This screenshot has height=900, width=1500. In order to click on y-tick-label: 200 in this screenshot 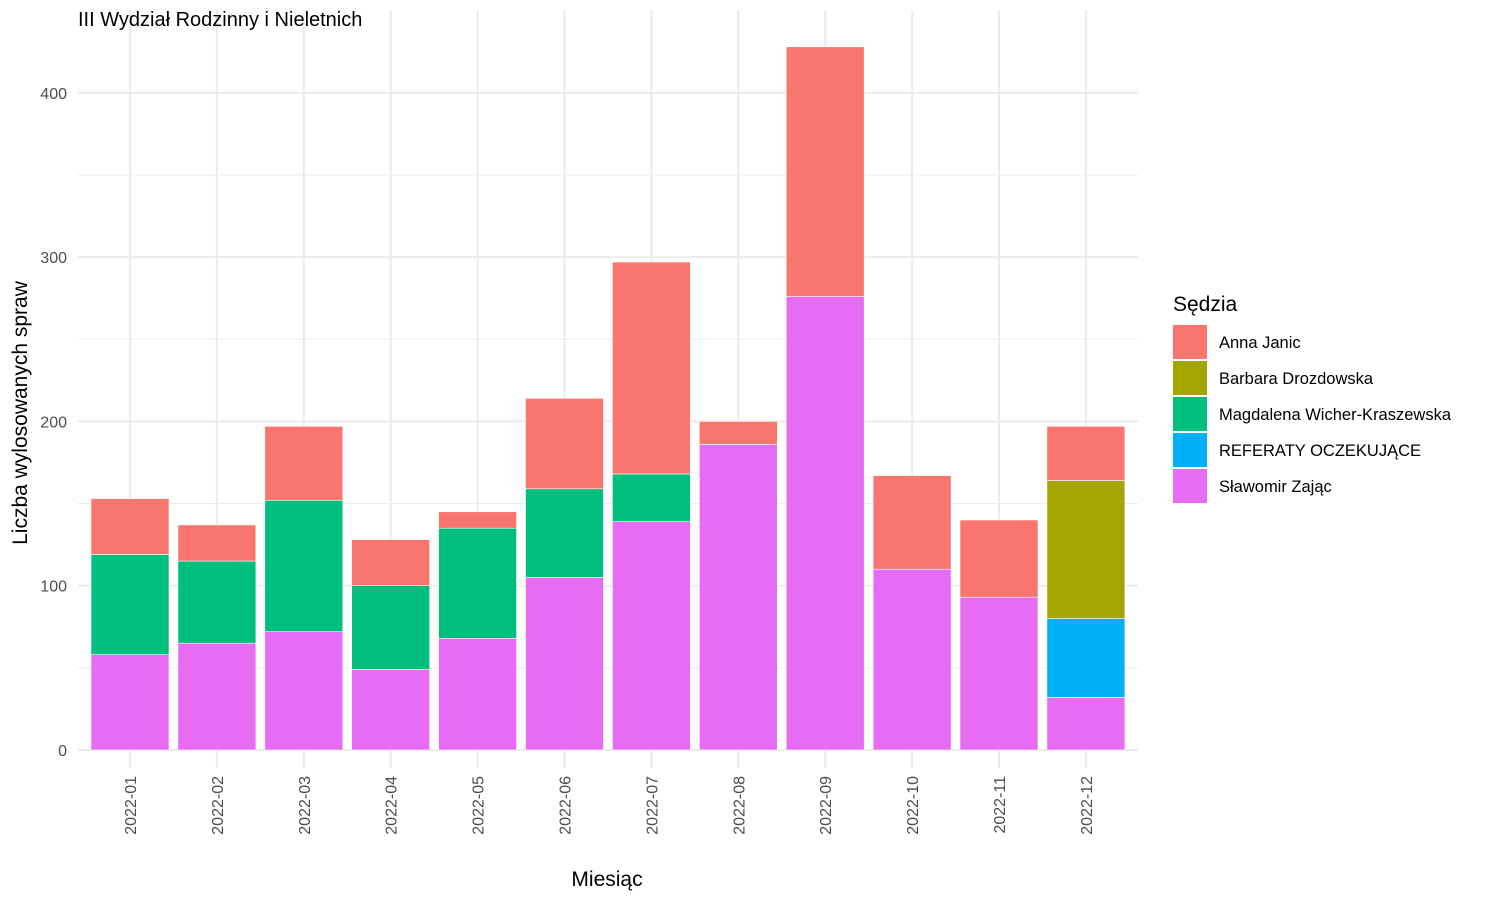, I will do `click(53, 422)`.